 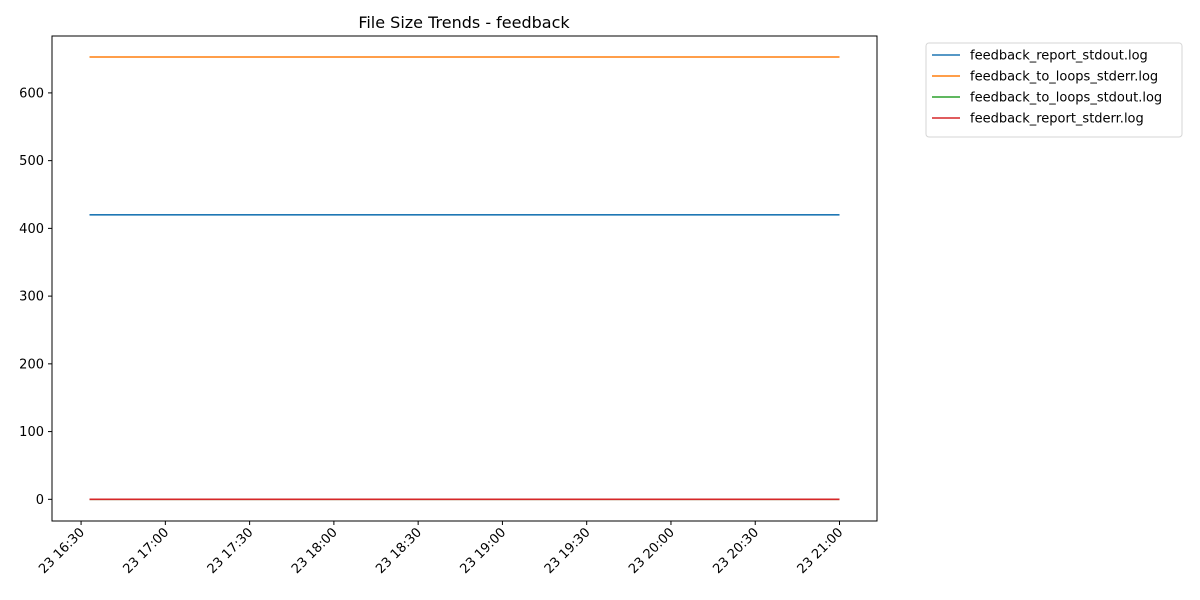 What do you see at coordinates (31, 297) in the screenshot?
I see `y-tick-label: 300` at bounding box center [31, 297].